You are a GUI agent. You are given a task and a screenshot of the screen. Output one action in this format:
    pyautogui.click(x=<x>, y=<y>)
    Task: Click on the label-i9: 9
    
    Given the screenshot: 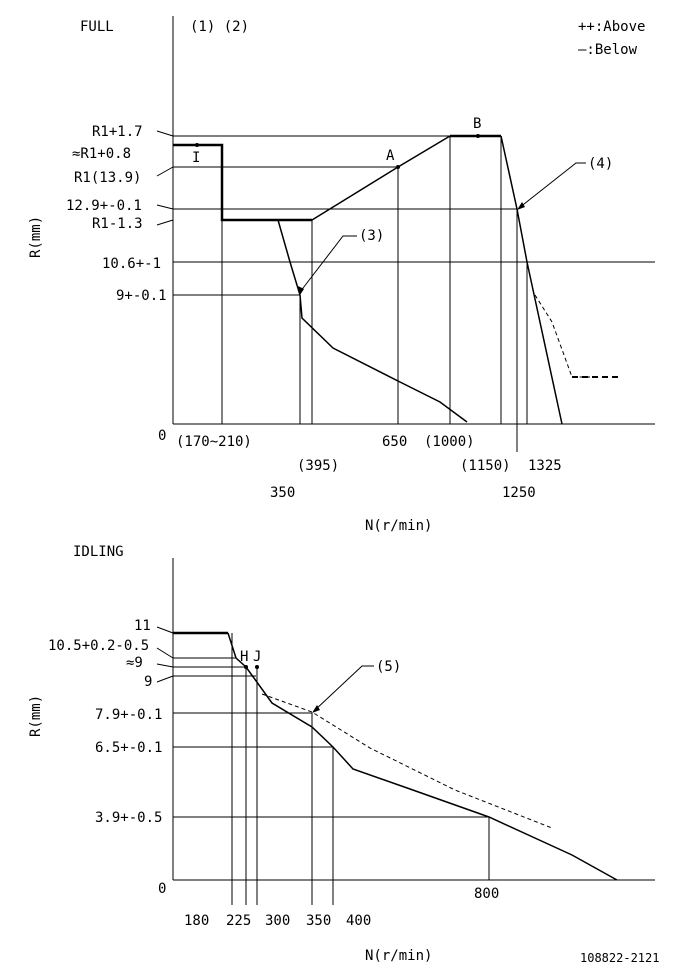 What is the action you would take?
    pyautogui.click(x=148, y=682)
    